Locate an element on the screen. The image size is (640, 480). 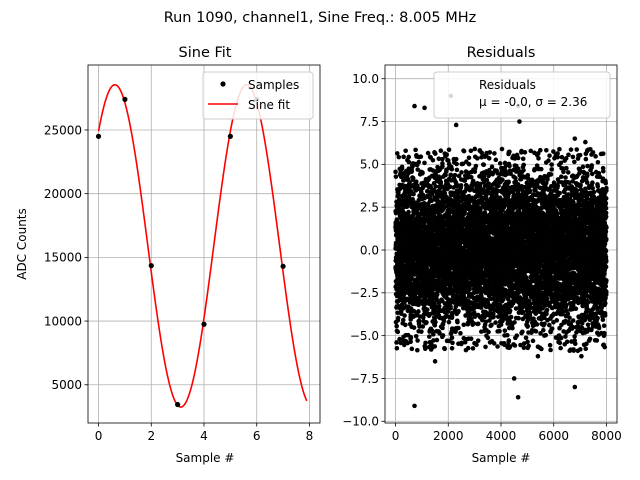
legend-fit-label: Sine fit is located at coordinates (269, 105).